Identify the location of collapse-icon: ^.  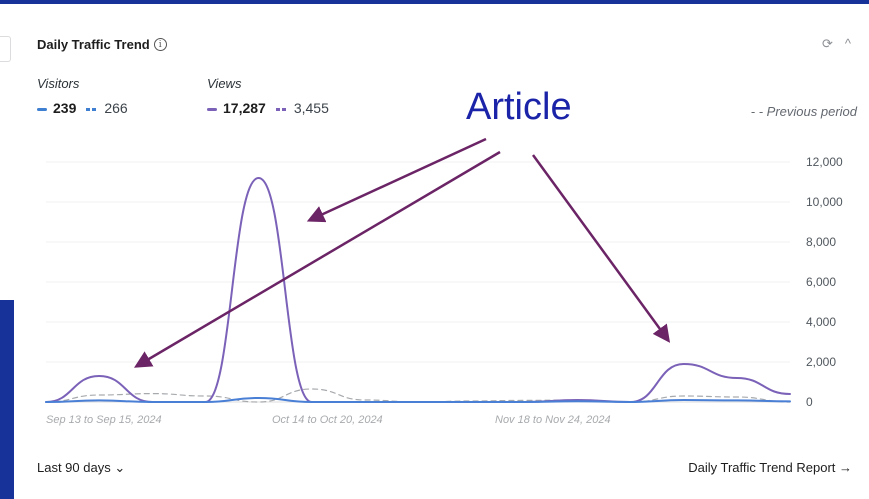
(847, 43).